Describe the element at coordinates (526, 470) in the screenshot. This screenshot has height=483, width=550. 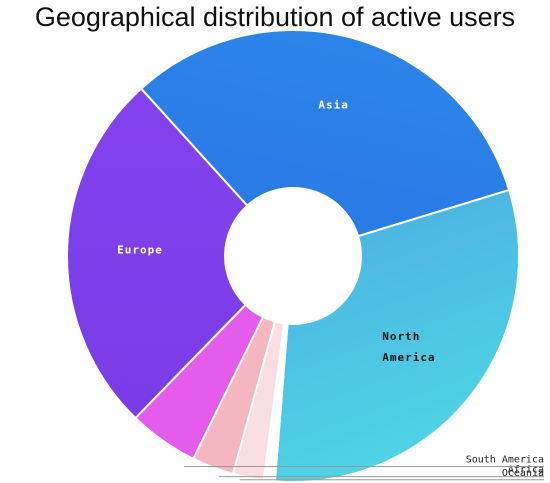
I see `slice-label-africa: Africa` at that location.